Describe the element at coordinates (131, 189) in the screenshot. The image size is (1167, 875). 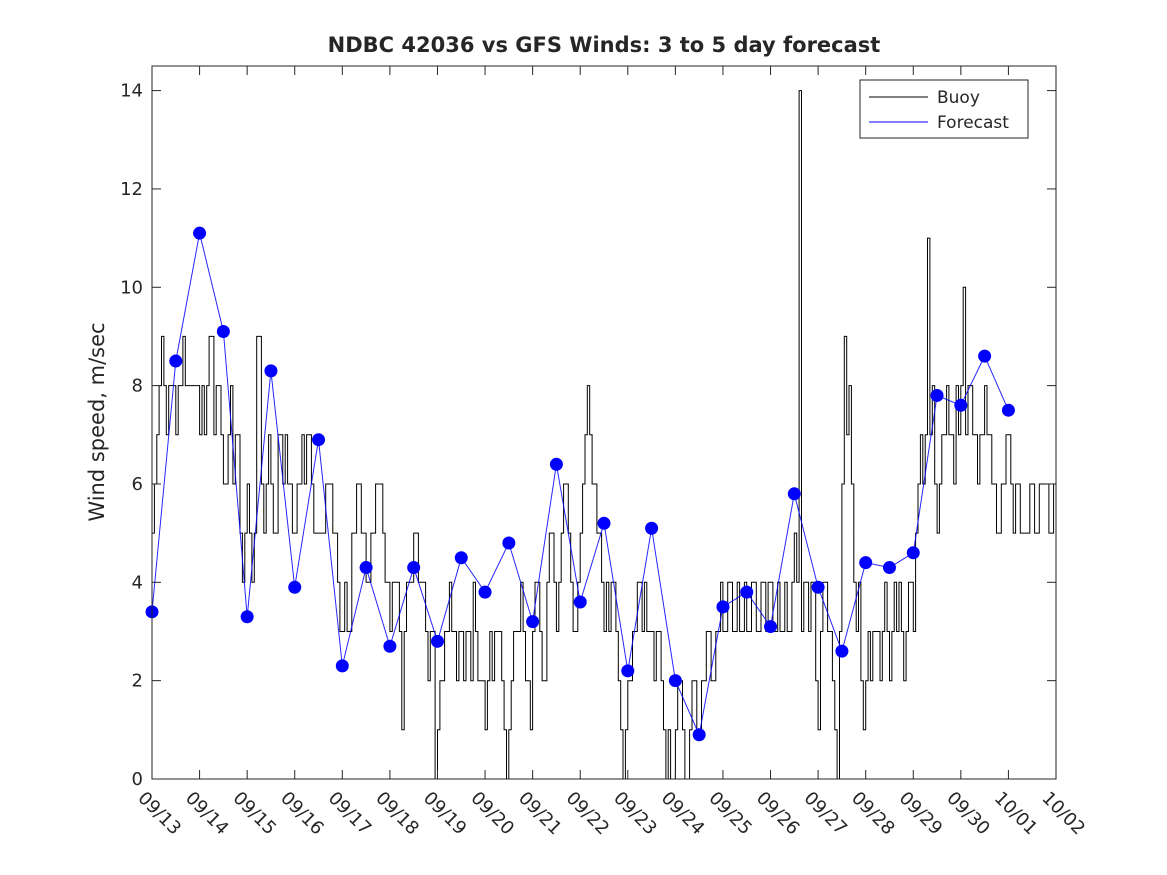
I see `y-tick-label: 12` at that location.